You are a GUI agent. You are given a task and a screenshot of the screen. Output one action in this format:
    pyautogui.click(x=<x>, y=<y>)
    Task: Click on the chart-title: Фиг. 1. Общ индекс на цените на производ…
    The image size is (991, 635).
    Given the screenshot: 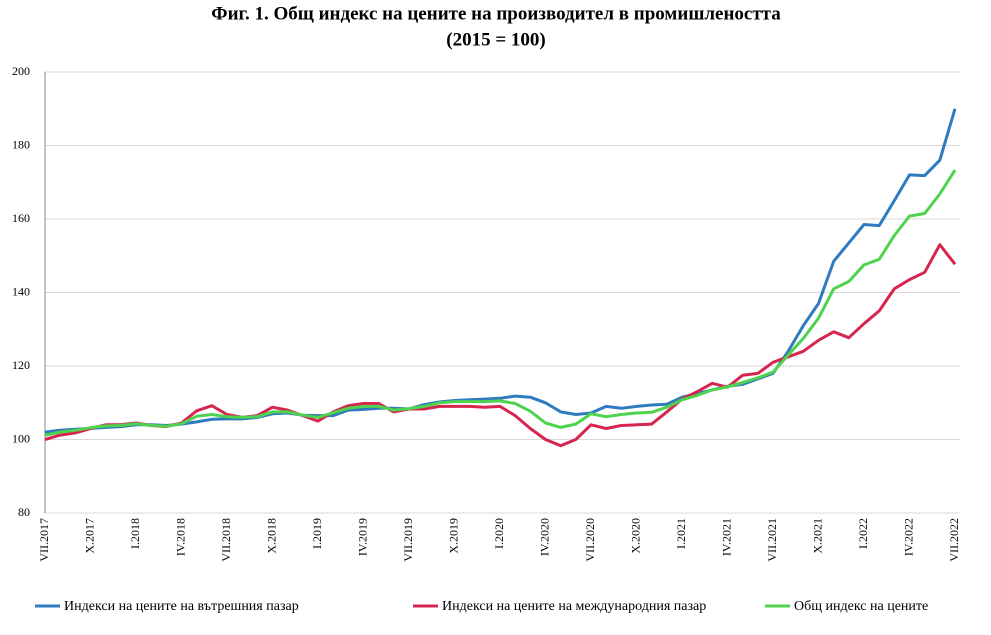 What is the action you would take?
    pyautogui.click(x=496, y=13)
    